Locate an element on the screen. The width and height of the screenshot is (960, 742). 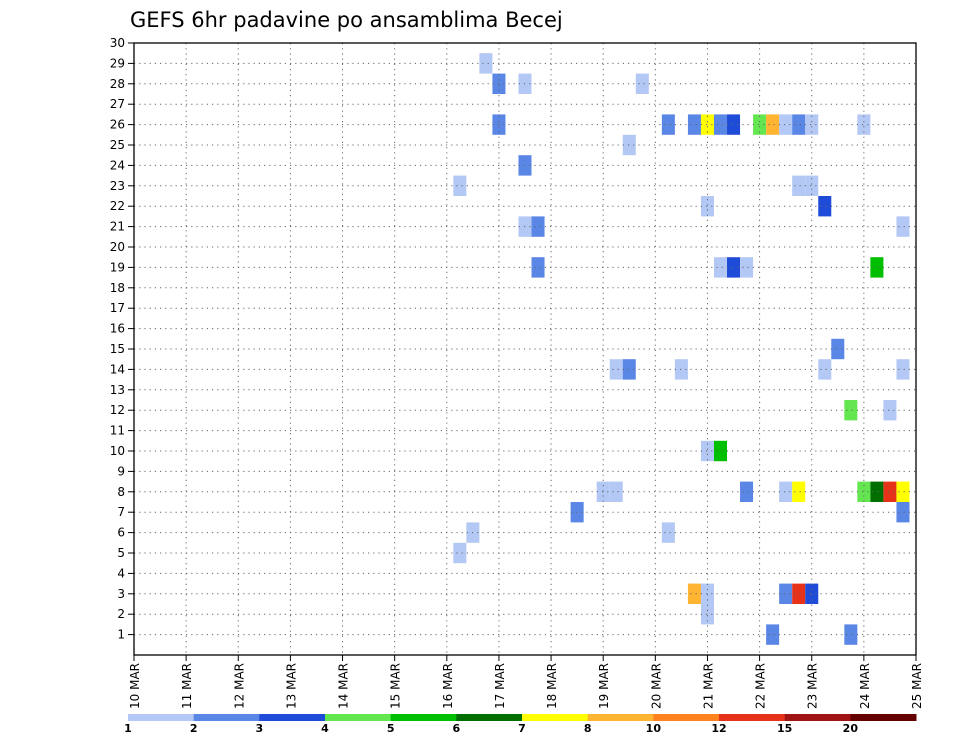
legend-label: 20 is located at coordinates (851, 728).